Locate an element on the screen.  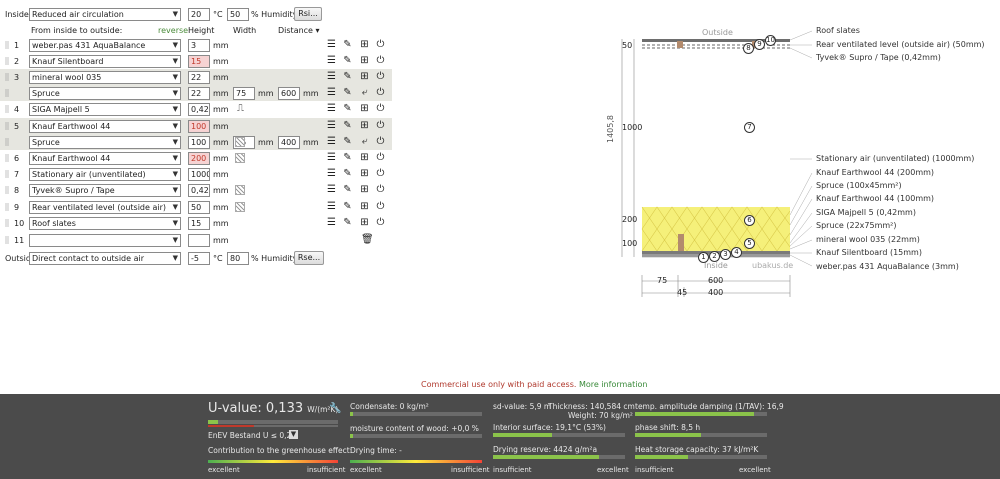
inside-temp-input: 20 is located at coordinates (199, 14).